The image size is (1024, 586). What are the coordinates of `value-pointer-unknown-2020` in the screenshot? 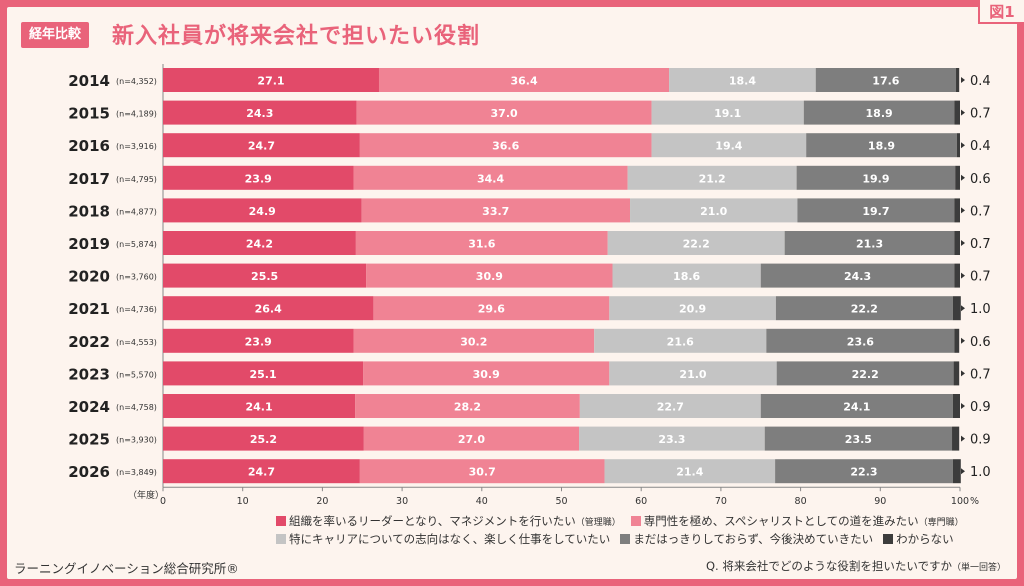 It's located at (963, 275).